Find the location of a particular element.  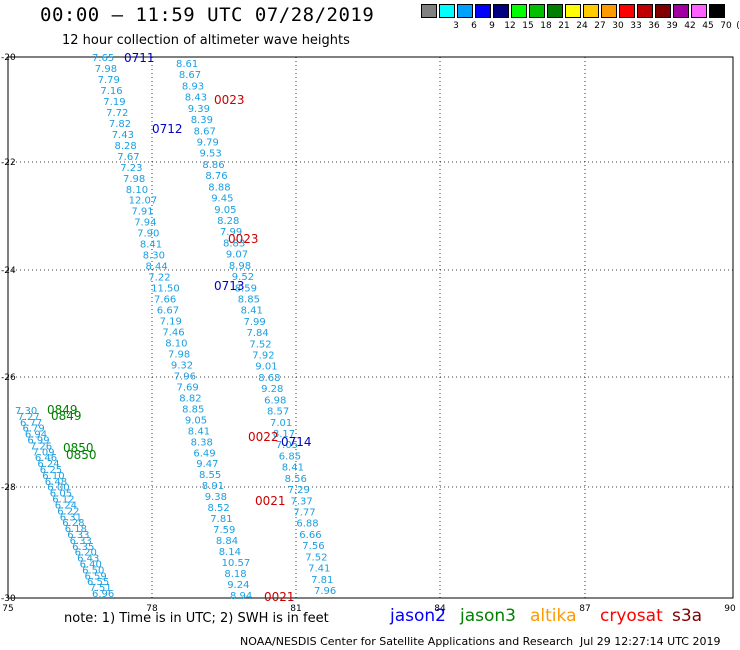

jason2-swh-value: 9.24 is located at coordinates (238, 585).